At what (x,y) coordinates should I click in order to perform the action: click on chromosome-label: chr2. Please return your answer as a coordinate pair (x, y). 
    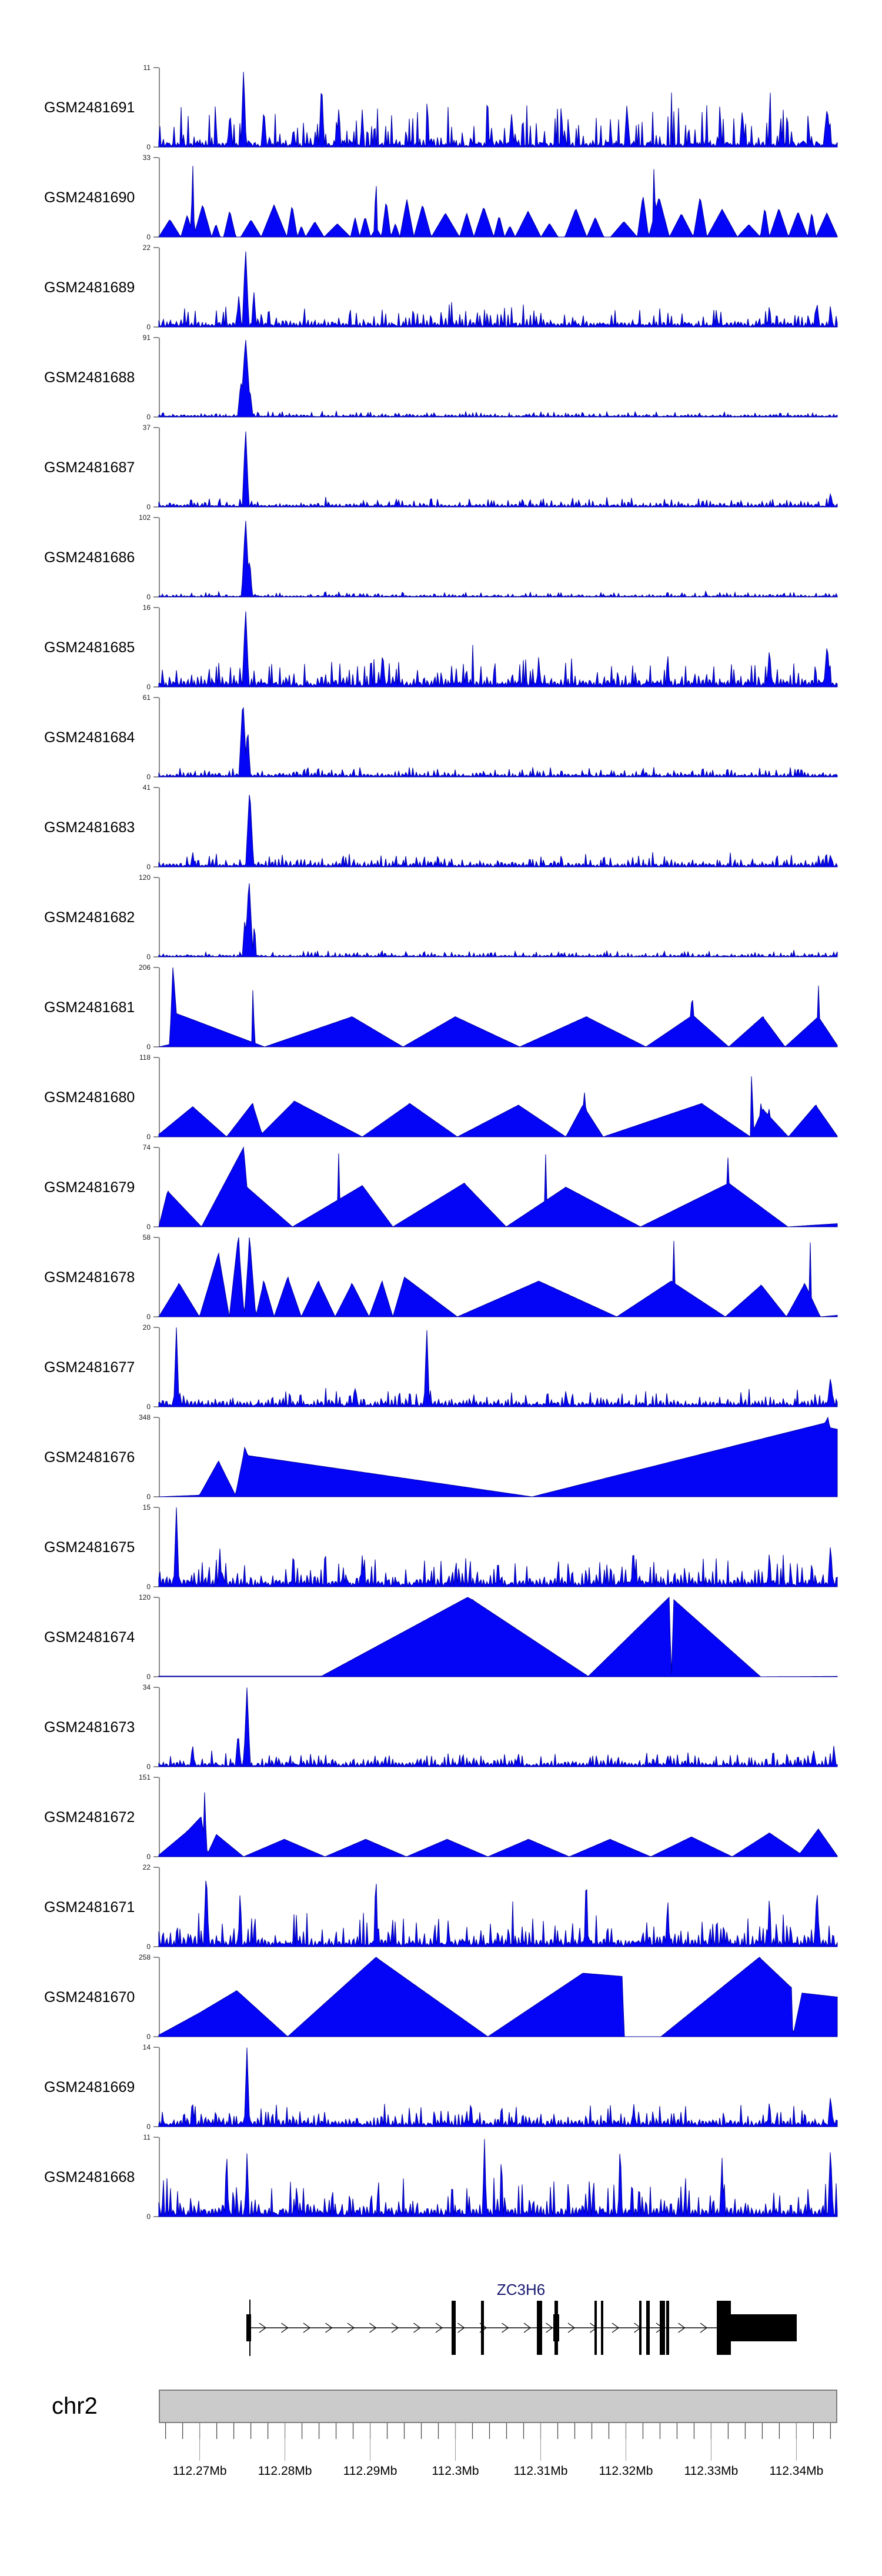
    Looking at the image, I should click on (75, 2406).